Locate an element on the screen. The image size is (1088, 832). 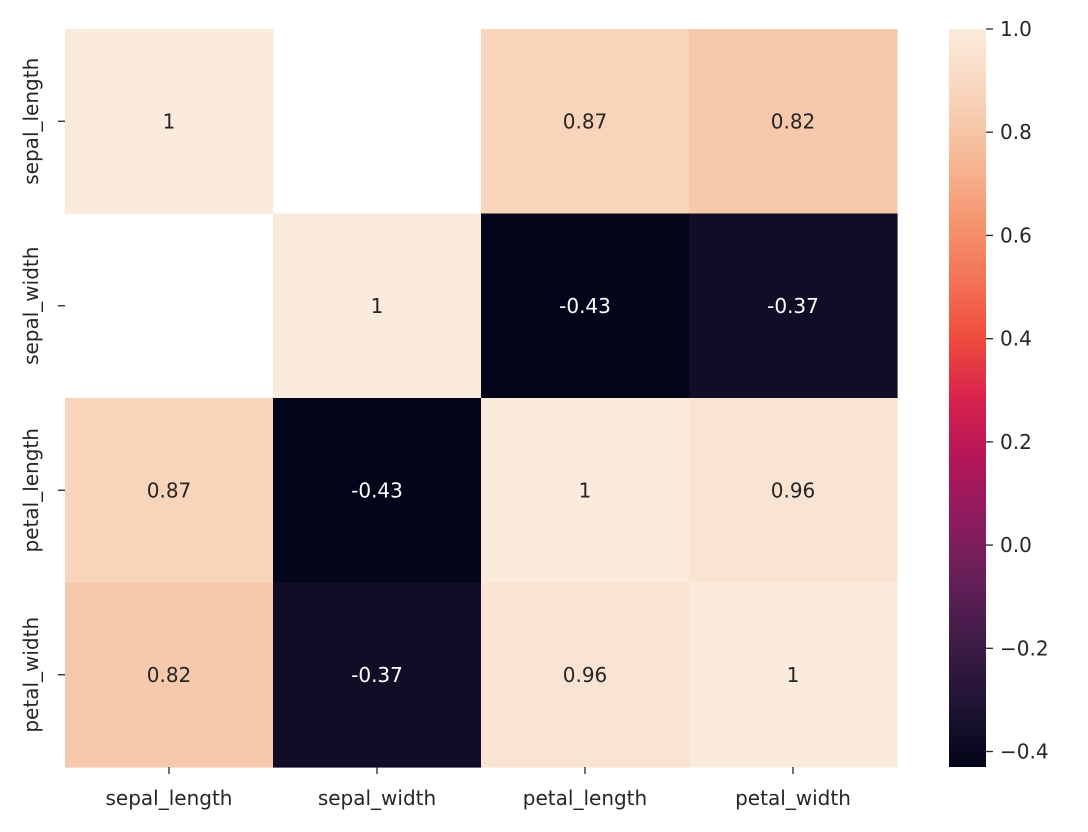
heatmap-cell-petal_width-sepal_width is located at coordinates (377, 675).